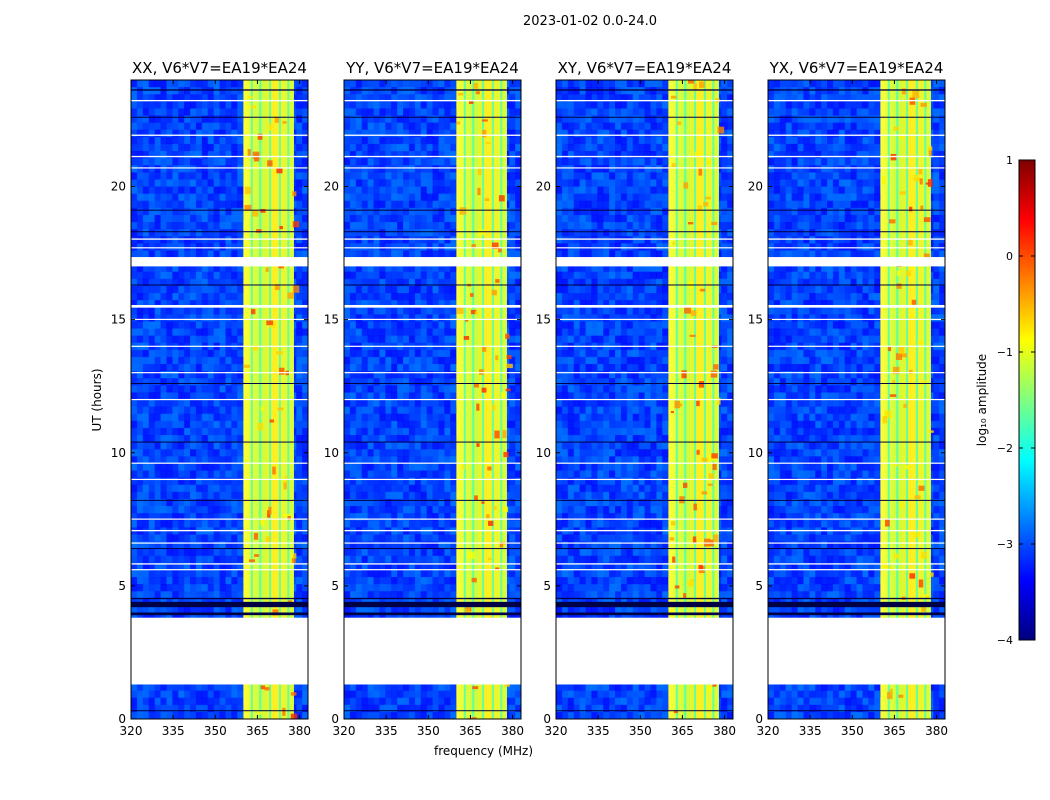 The height and width of the screenshot is (800, 1050). What do you see at coordinates (432, 68) in the screenshot?
I see `panel-title: YY, V6*V7=EA19*EA24` at bounding box center [432, 68].